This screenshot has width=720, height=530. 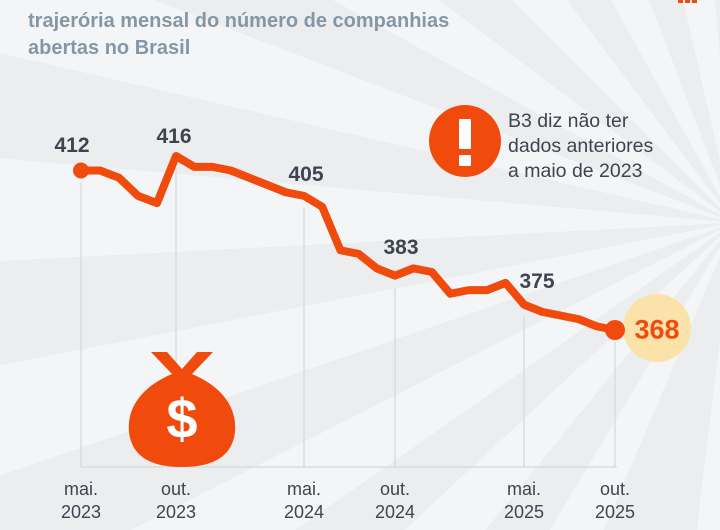 I want to click on x-tick-label: mai. 2024, so click(x=304, y=501).